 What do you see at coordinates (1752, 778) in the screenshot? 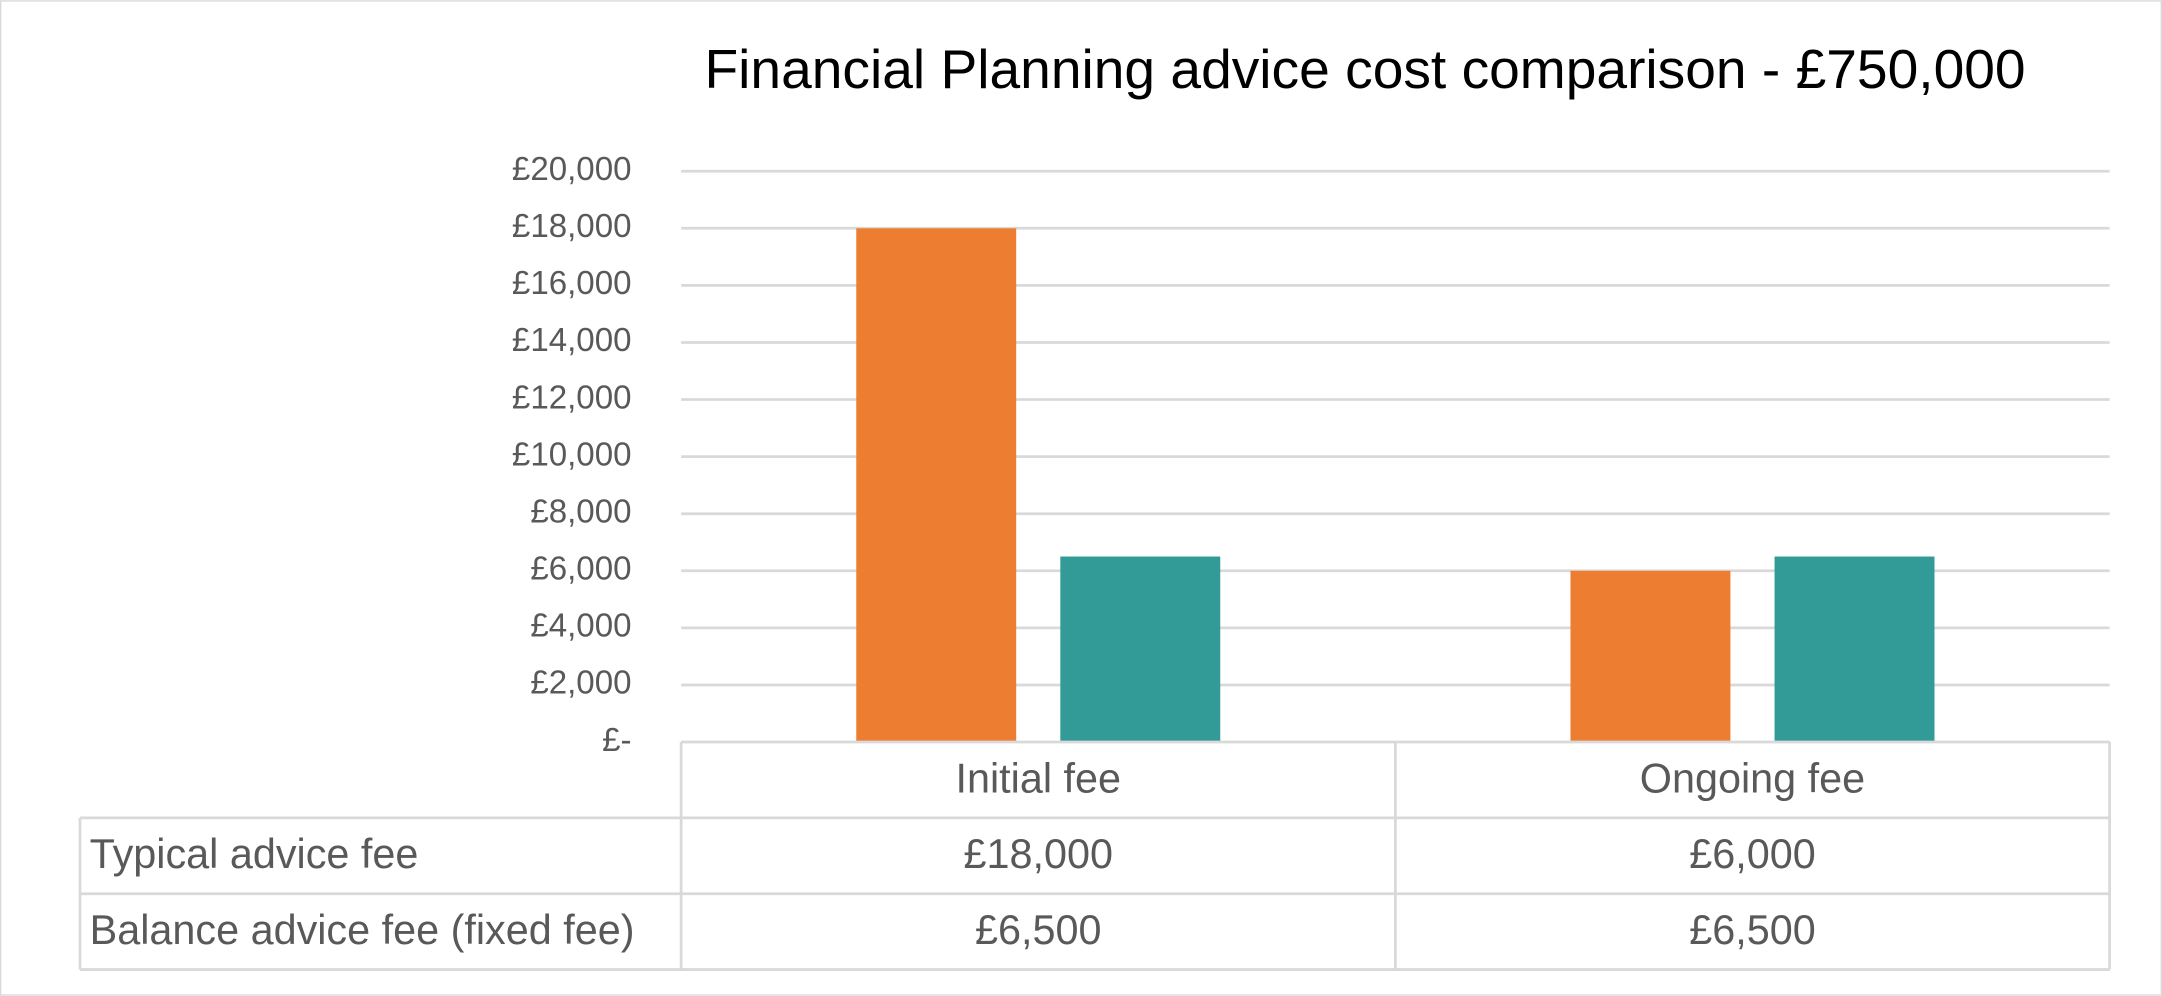
I see `x-tick-label: Ongoing fee` at bounding box center [1752, 778].